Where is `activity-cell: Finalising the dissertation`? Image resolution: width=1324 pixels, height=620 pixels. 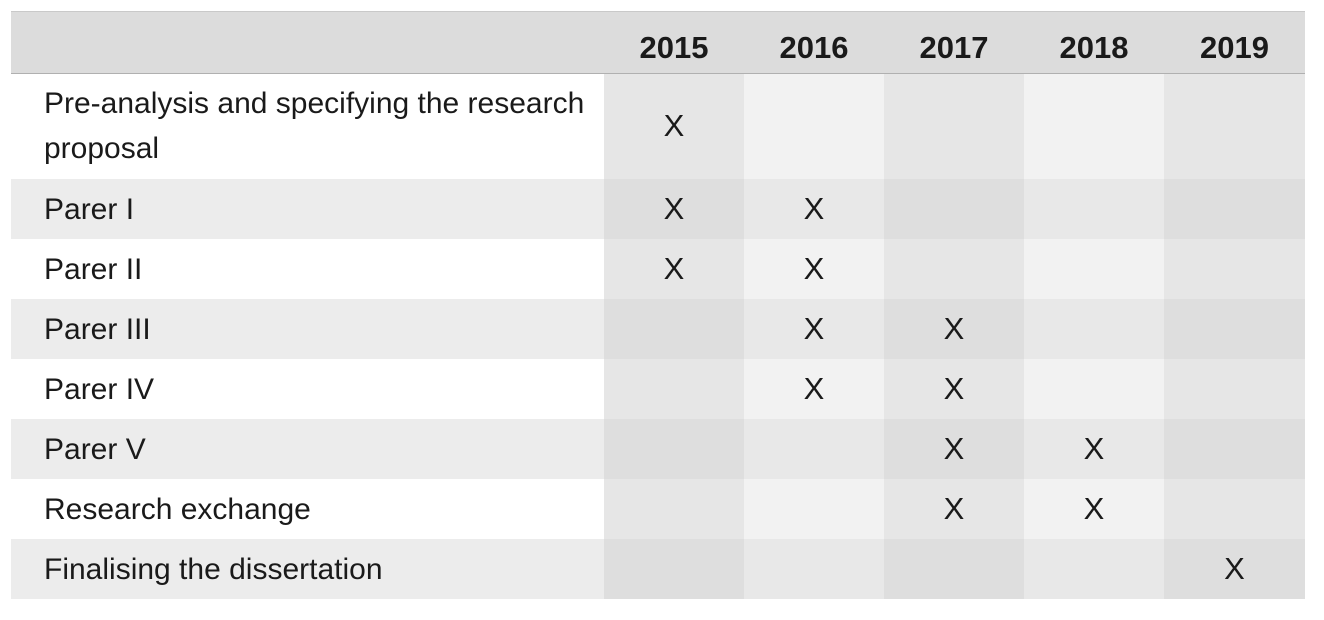
activity-cell: Finalising the dissertation is located at coordinates (307, 569).